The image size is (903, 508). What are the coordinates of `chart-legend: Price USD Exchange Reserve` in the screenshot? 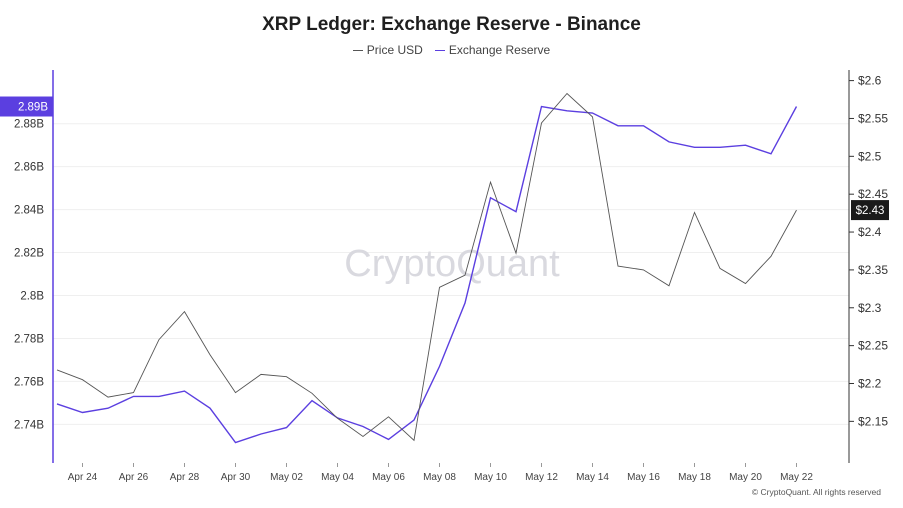 It's located at (451, 50).